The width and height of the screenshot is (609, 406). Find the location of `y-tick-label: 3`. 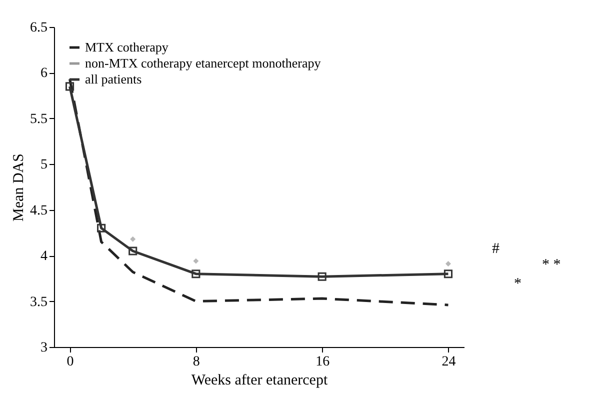

y-tick-label: 3 is located at coordinates (44, 348).